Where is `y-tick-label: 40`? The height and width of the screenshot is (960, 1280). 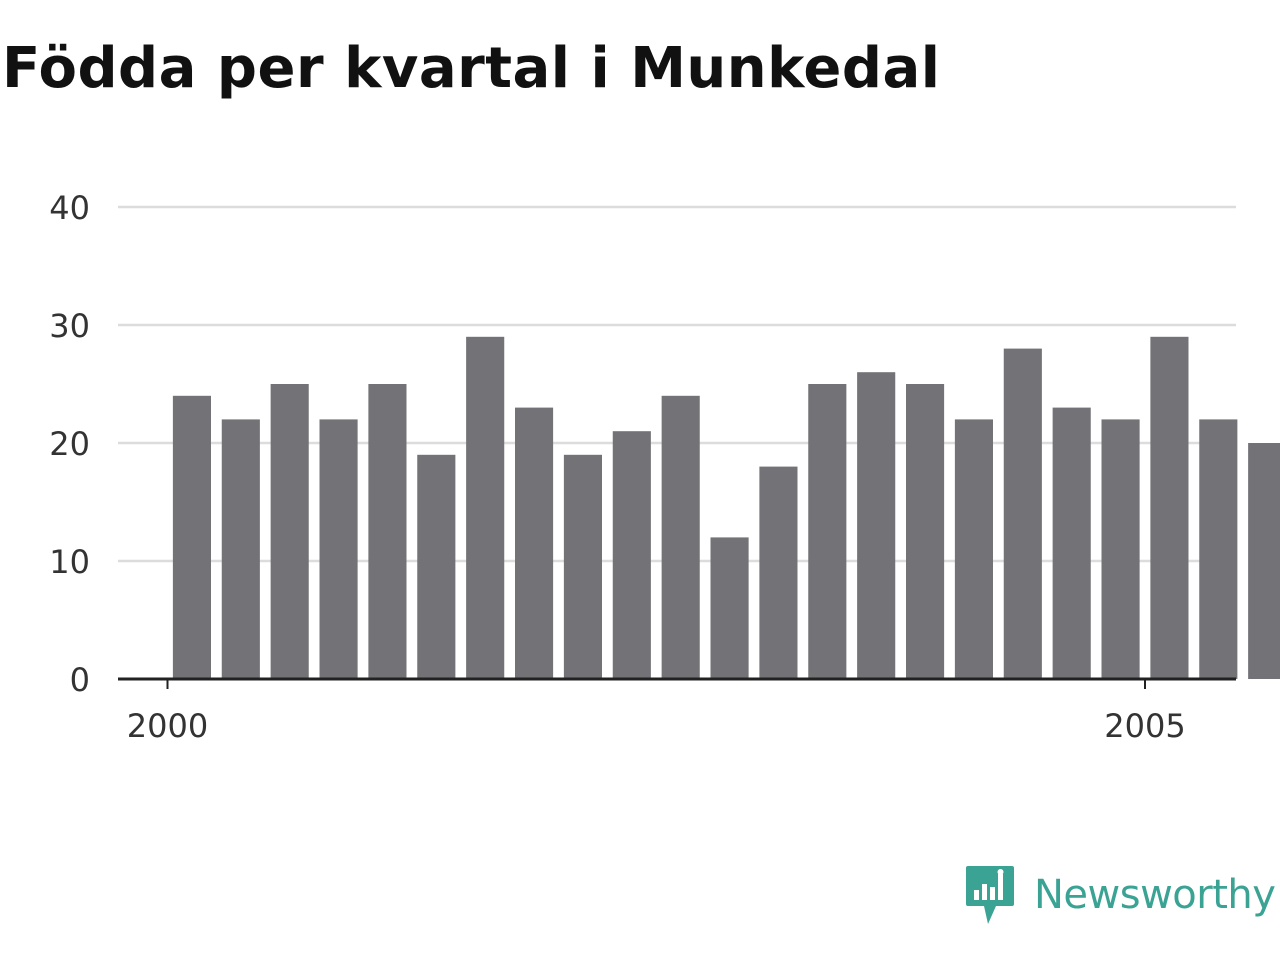 y-tick-label: 40 is located at coordinates (69, 208).